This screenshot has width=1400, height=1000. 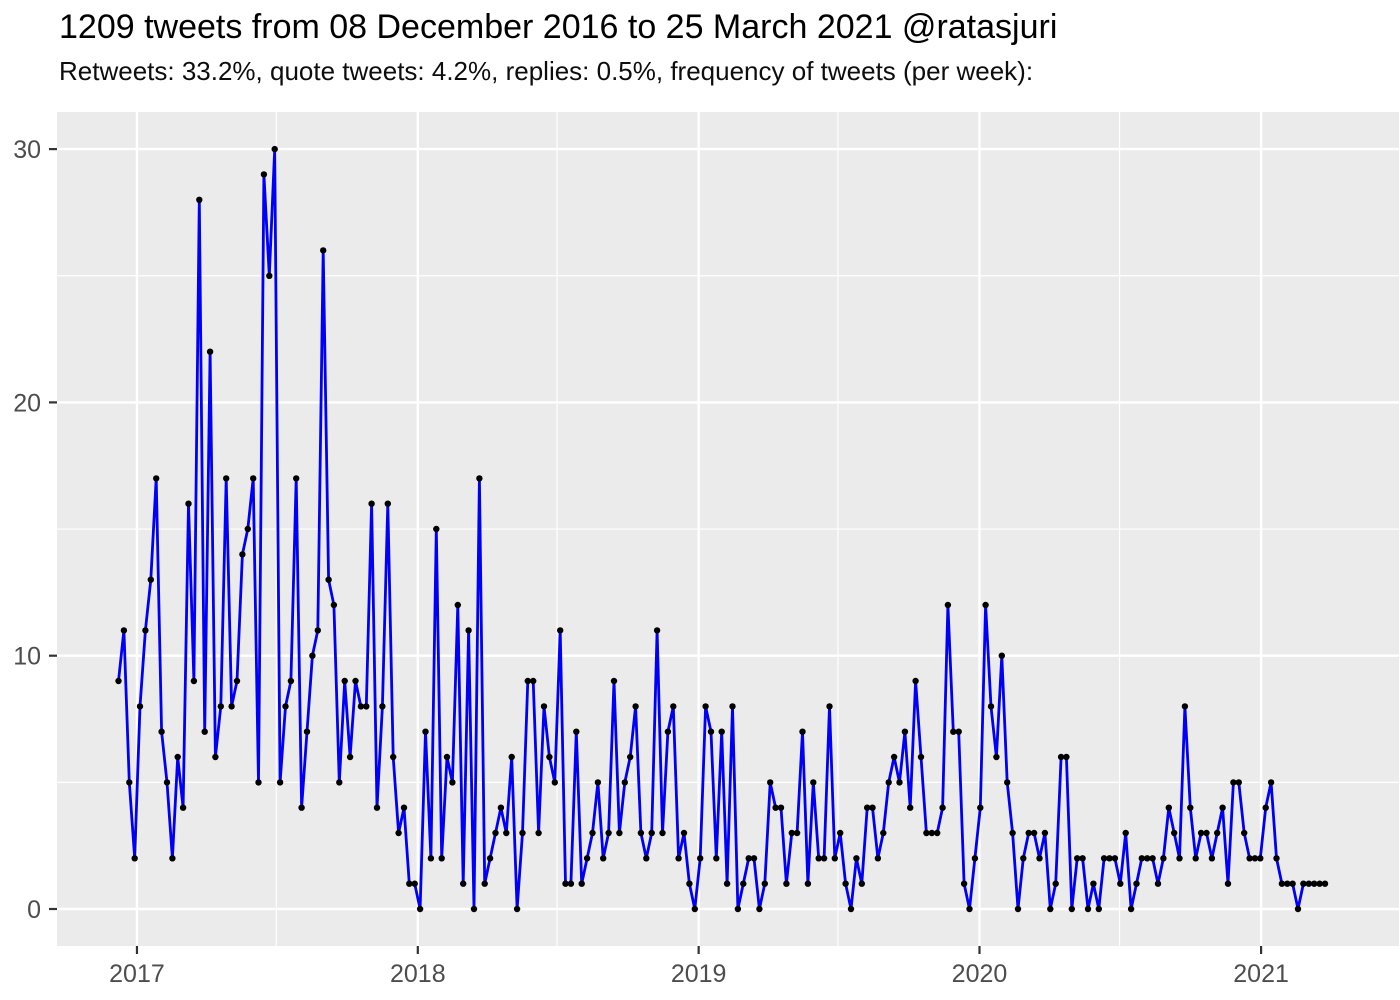 I want to click on y-axis-label: 30, so click(x=27, y=150).